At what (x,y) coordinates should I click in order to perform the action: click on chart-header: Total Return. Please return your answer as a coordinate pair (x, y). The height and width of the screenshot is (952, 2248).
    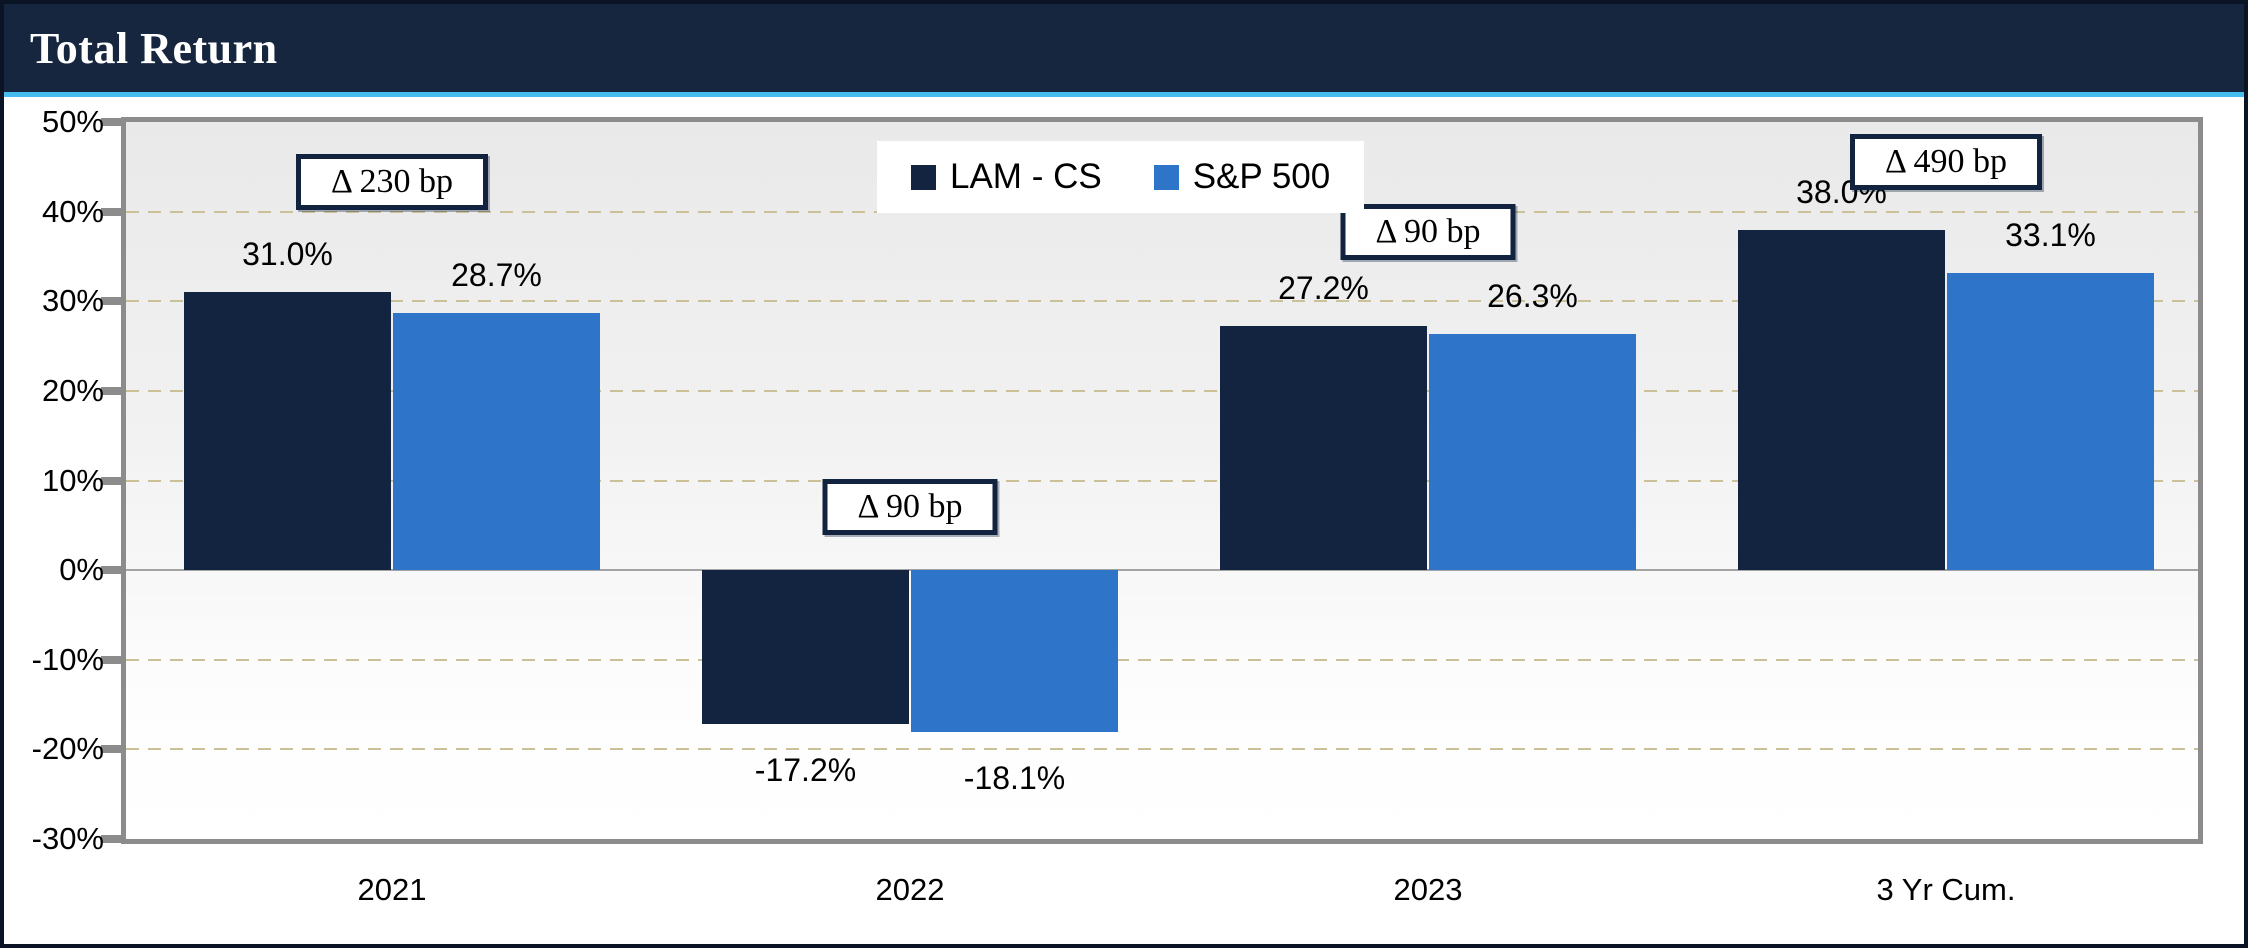
    Looking at the image, I should click on (1124, 50).